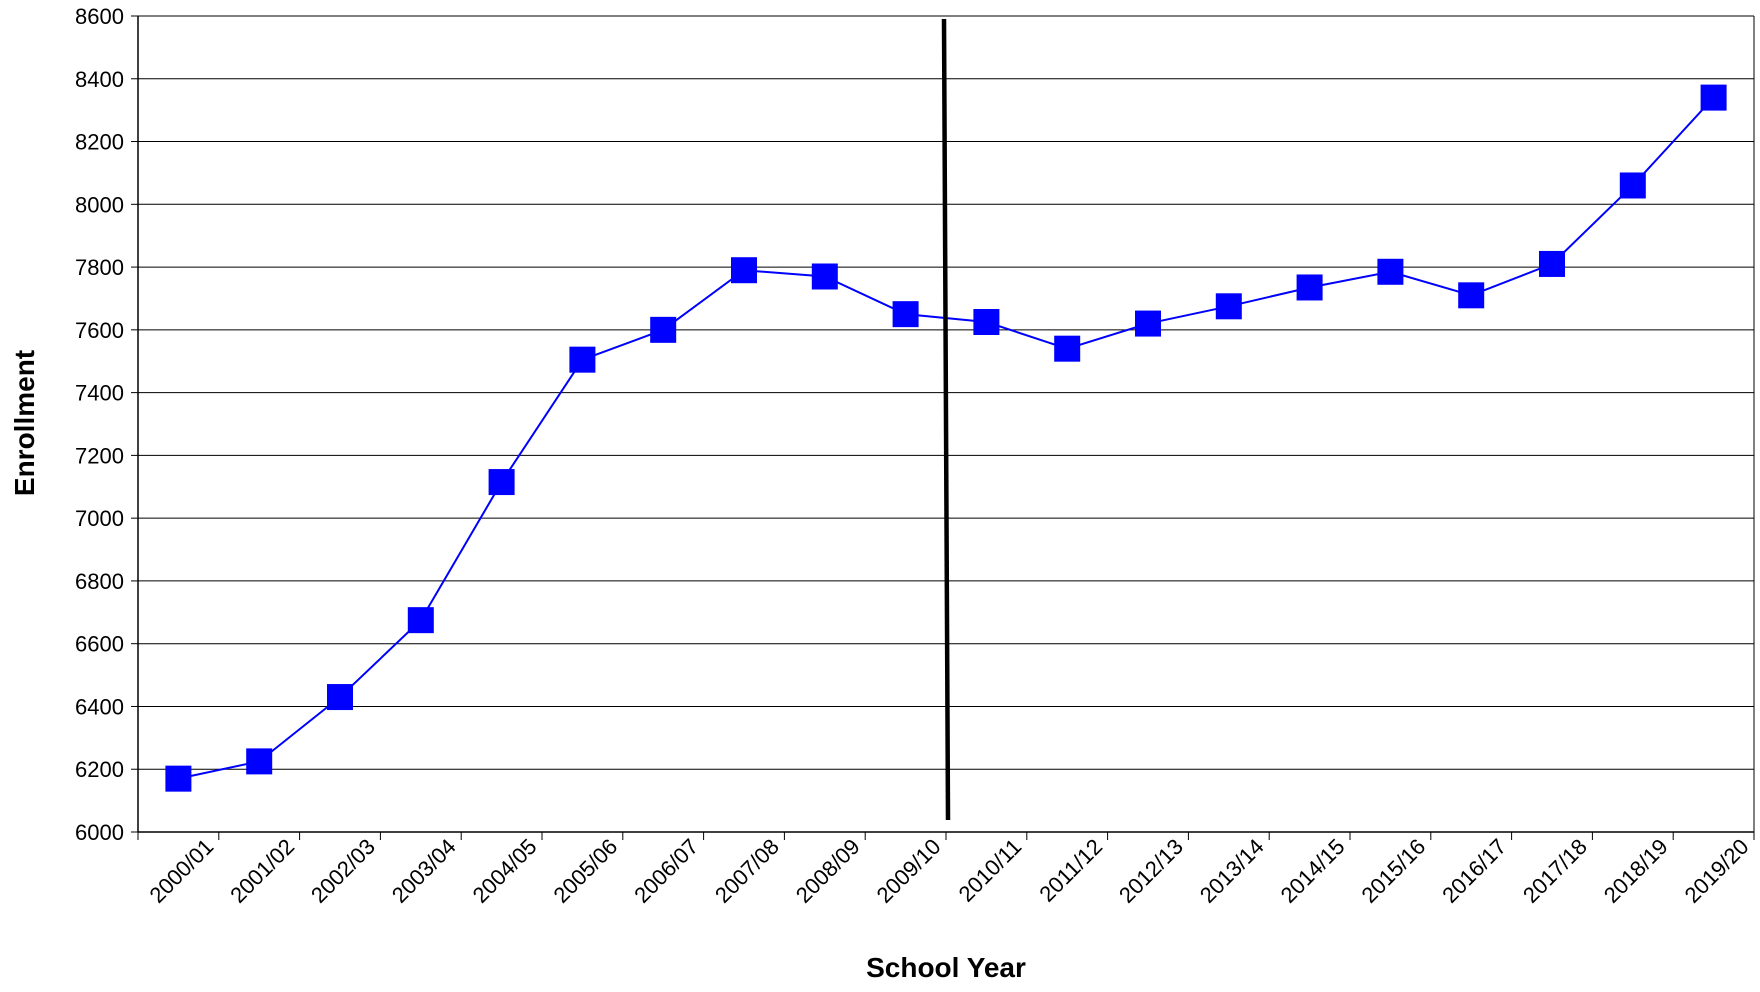  What do you see at coordinates (343, 871) in the screenshot?
I see `x-tick-label: 2002/03` at bounding box center [343, 871].